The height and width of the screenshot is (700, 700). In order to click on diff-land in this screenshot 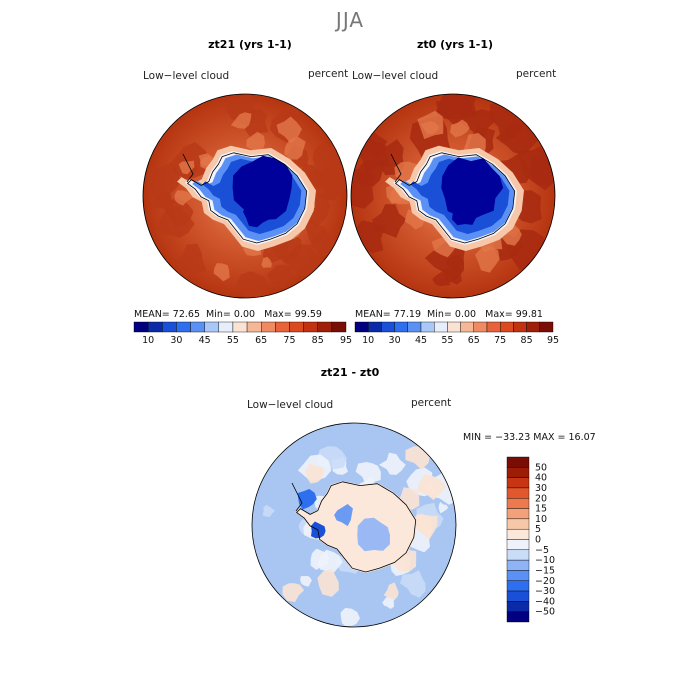, I will do `click(356, 526)`.